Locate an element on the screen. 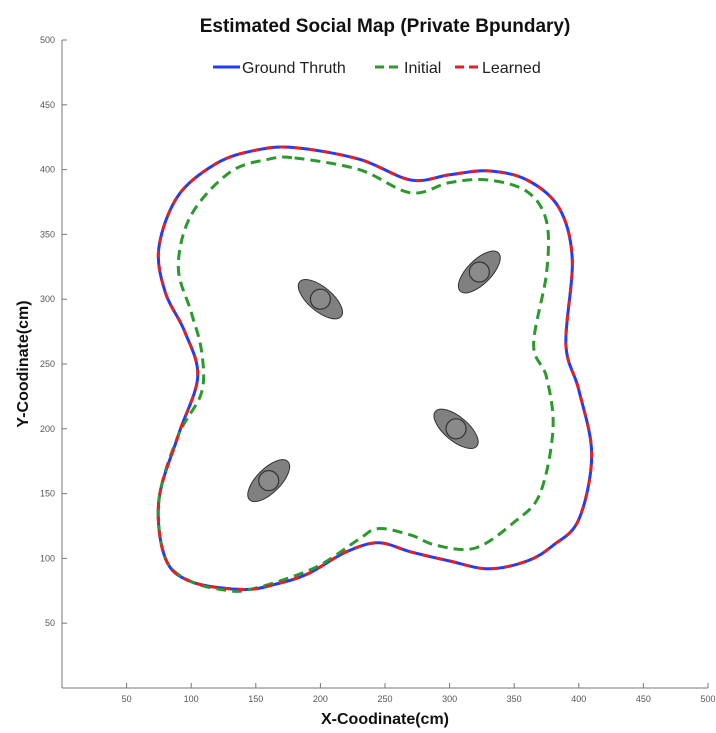 This screenshot has height=733, width=716. legend-label-ground-truth: Ground Thruth is located at coordinates (294, 68).